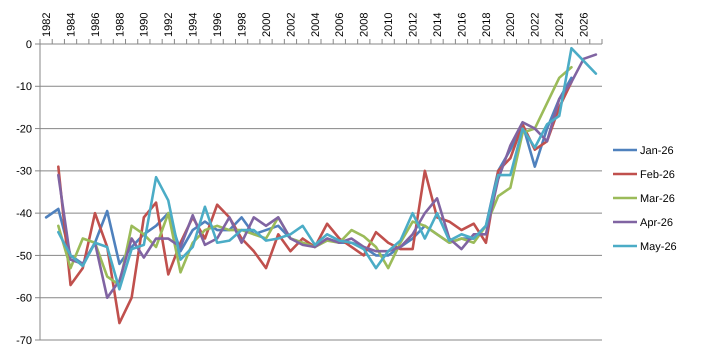  Describe the element at coordinates (242, 24) in the screenshot. I see `x-tick-label: 1998` at that location.